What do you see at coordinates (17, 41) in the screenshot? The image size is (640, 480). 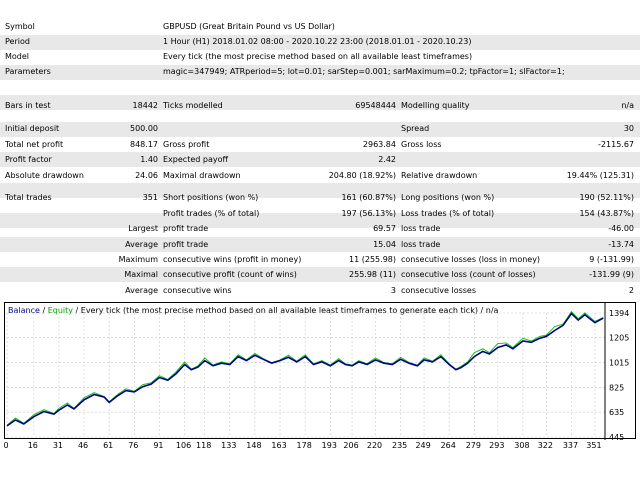 I see `row-label: Period` at bounding box center [17, 41].